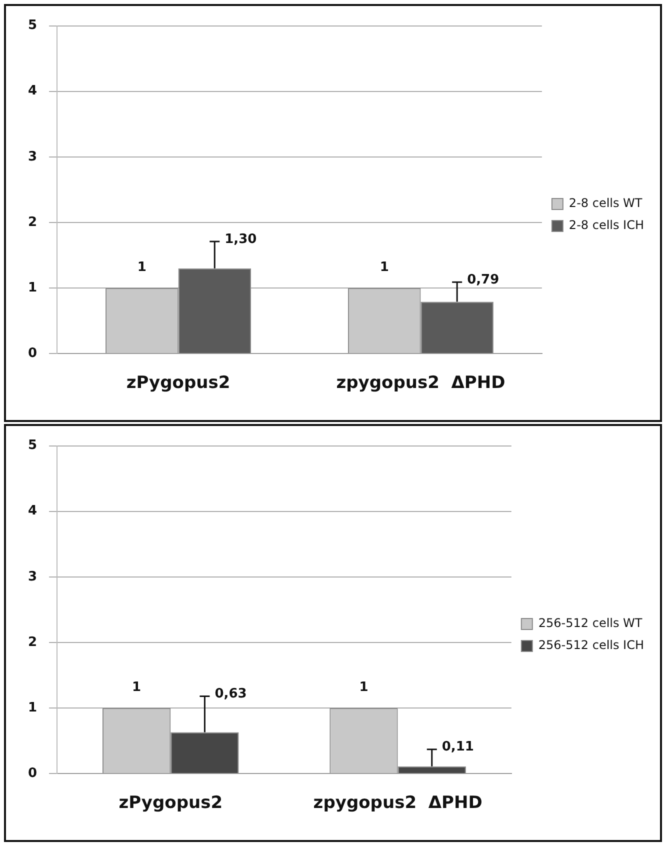 The width and height of the screenshot is (666, 851). Describe the element at coordinates (606, 225) in the screenshot. I see `legend-label: 2-8 cells ICH` at that location.